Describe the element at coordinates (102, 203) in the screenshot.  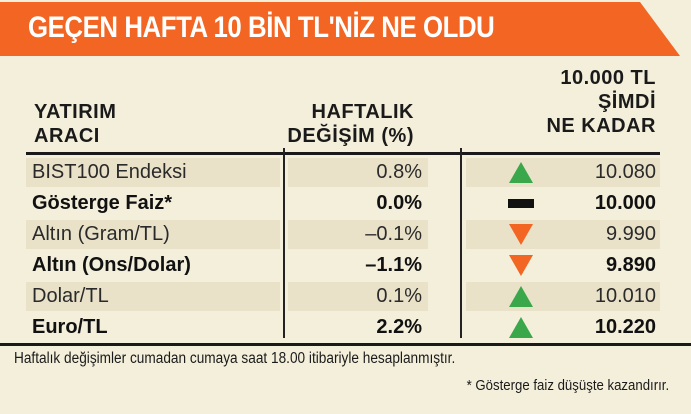
I see `instrument-name: Gösterge Faiz*` at that location.